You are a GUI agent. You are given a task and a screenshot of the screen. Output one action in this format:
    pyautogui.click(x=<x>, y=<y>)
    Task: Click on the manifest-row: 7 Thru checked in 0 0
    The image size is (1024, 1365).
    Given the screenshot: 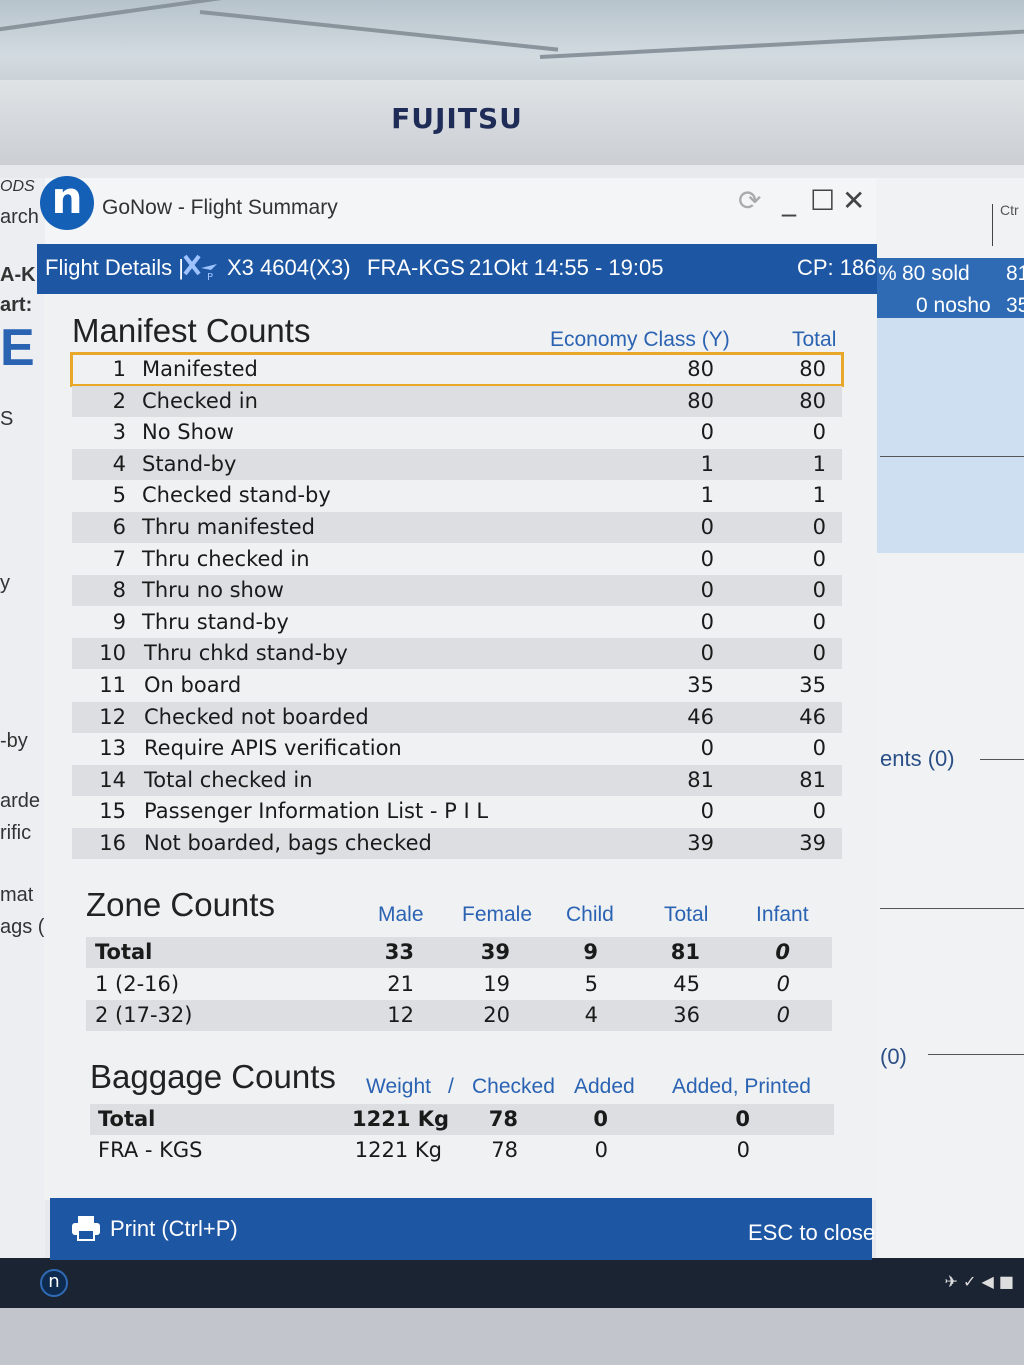 What is the action you would take?
    pyautogui.click(x=457, y=559)
    